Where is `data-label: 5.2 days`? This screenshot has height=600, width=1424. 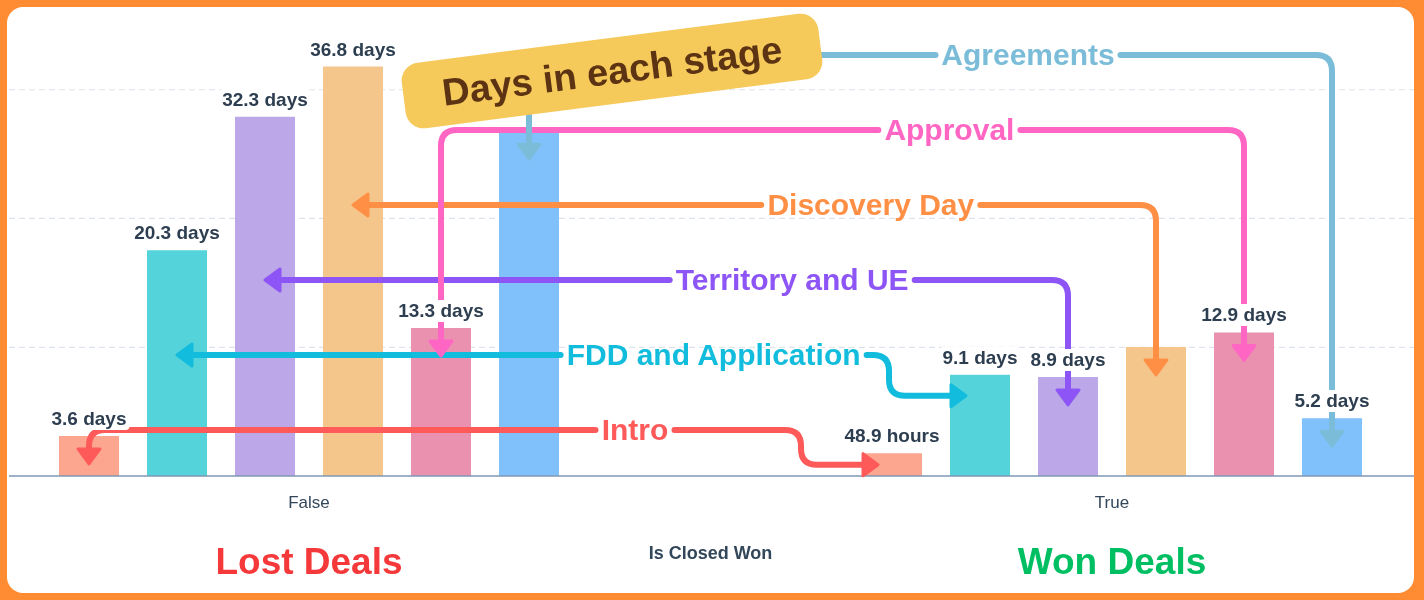 data-label: 5.2 days is located at coordinates (1332, 401).